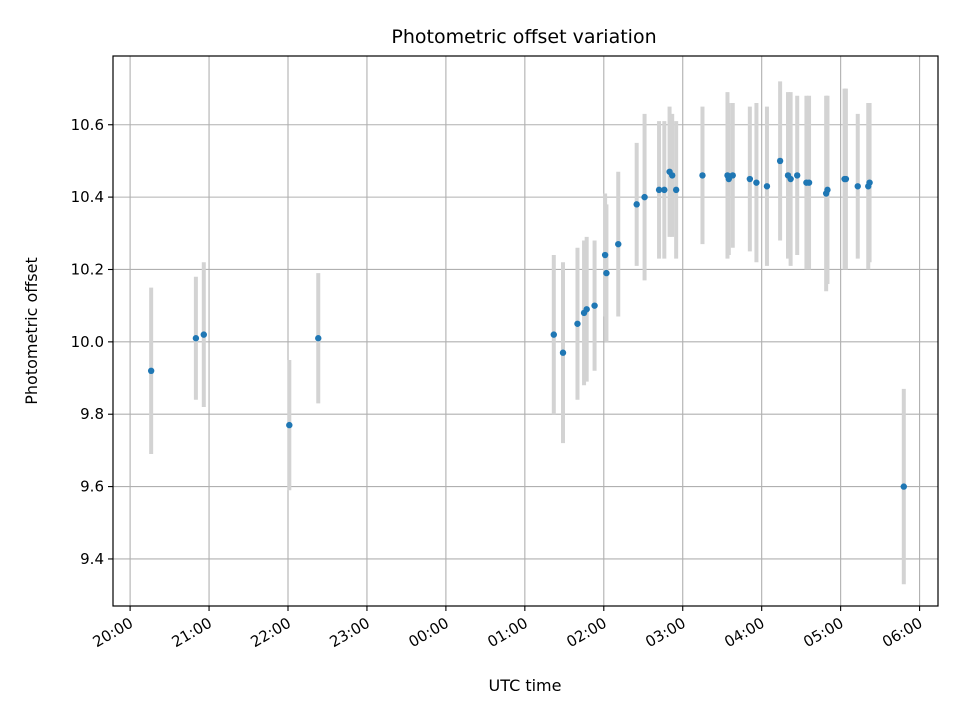  I want to click on y-axis-label: Photometric offset, so click(31, 331).